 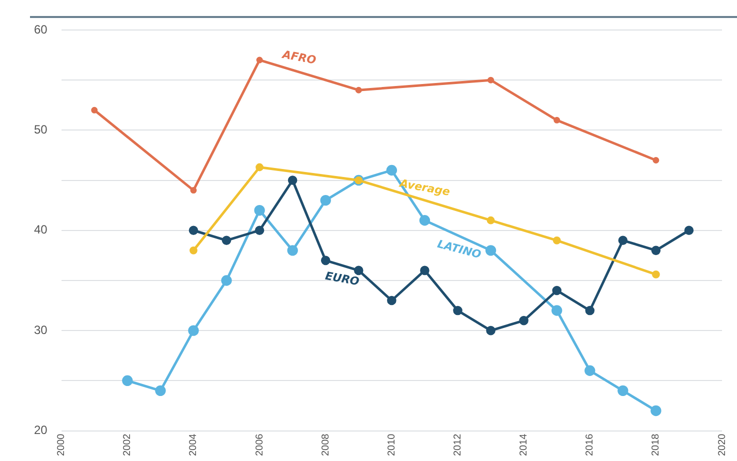 What do you see at coordinates (299, 57) in the screenshot?
I see `text: AFRO` at bounding box center [299, 57].